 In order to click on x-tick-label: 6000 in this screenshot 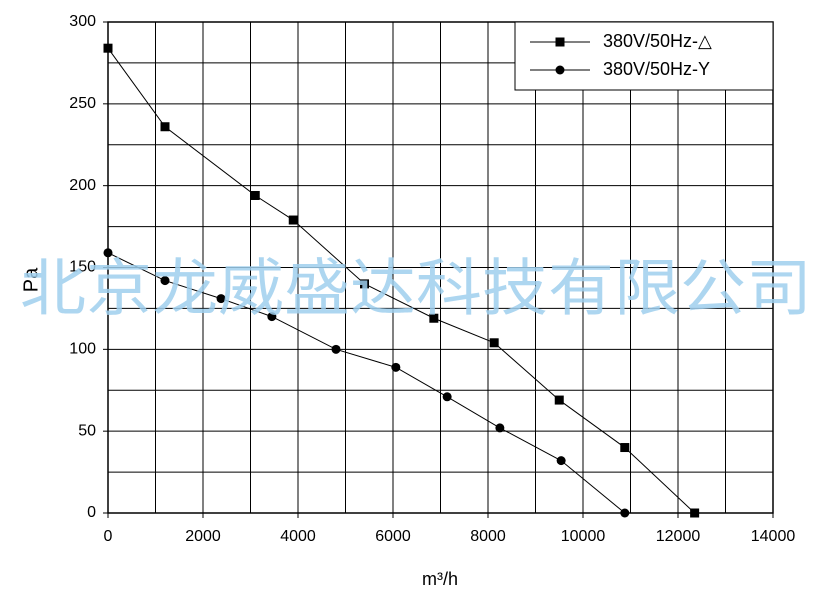, I will do `click(393, 536)`.